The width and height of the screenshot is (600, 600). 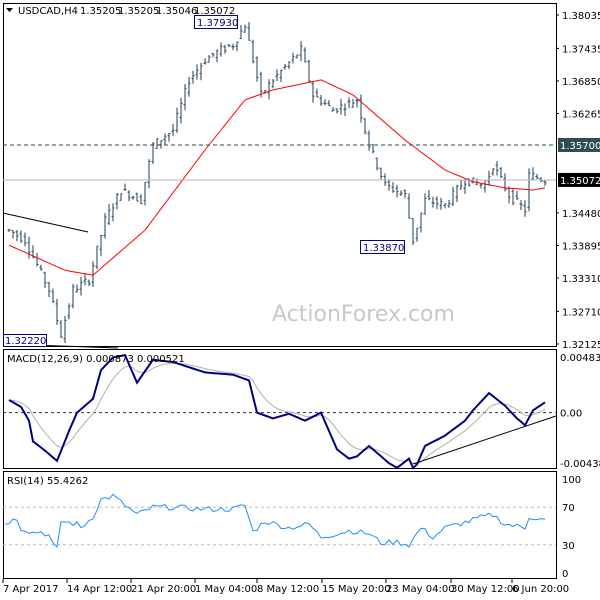 I want to click on high-label: 1.37930, so click(x=216, y=22).